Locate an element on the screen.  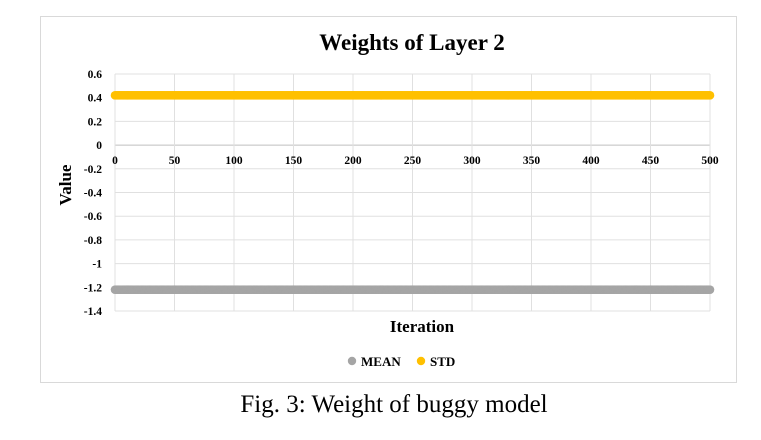
y-tick-label: -0.8 is located at coordinates (93, 241).